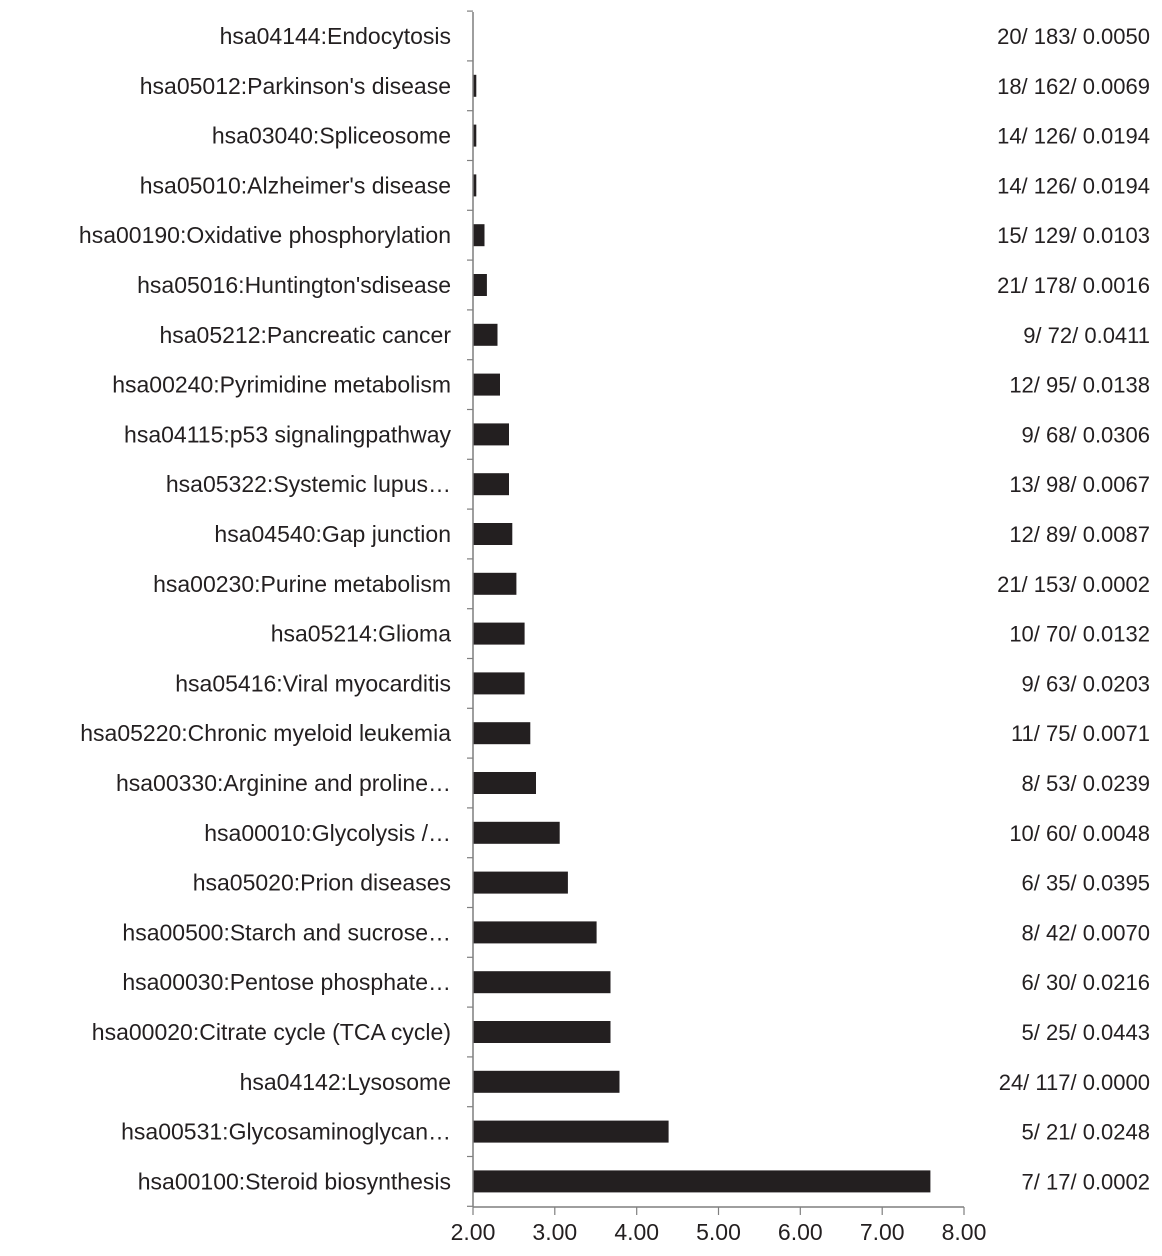 The image size is (1162, 1256). I want to click on x-tick-label: 7.00, so click(882, 1232).